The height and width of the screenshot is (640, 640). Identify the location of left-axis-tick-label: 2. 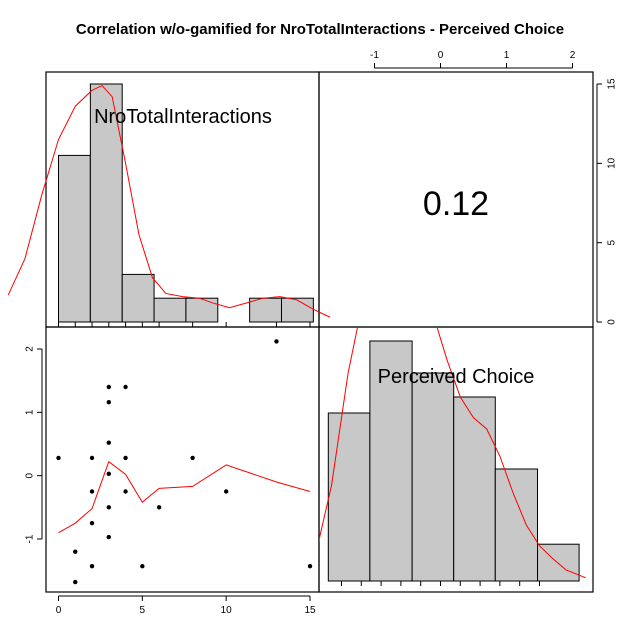
(30, 349).